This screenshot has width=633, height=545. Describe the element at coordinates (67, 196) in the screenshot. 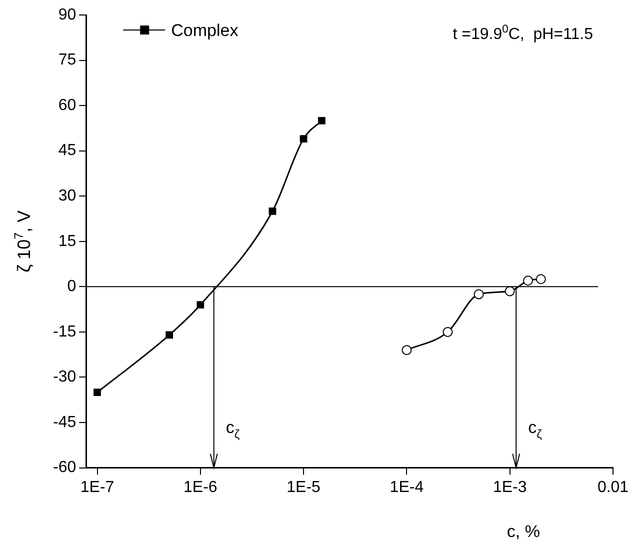

I see `y-tick-label: 30` at that location.